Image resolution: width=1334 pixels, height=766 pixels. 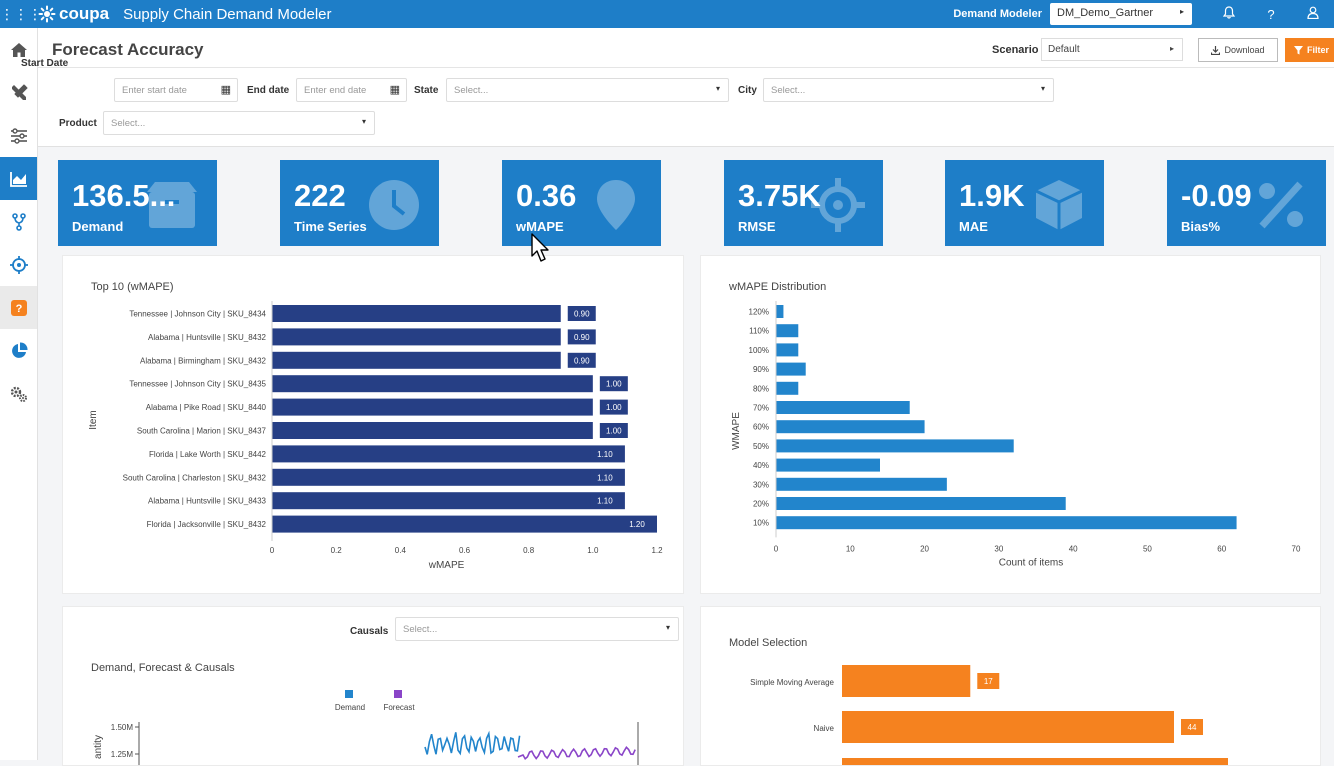 What do you see at coordinates (18, 49) in the screenshot?
I see `sidebar-item-home` at bounding box center [18, 49].